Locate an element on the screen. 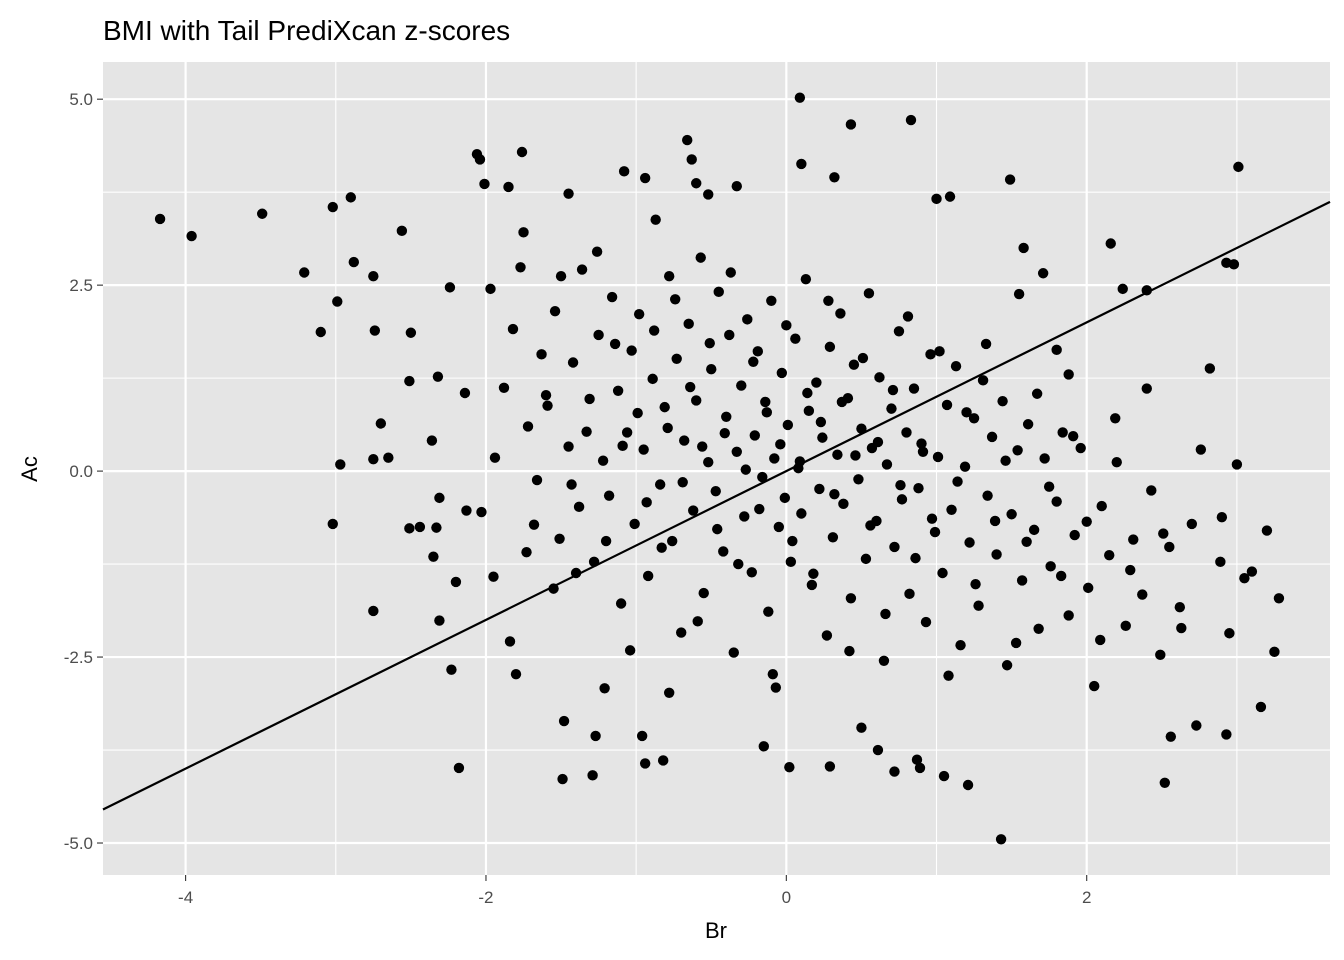 The image size is (1344, 960). x-tick-label: -4 is located at coordinates (185, 897).